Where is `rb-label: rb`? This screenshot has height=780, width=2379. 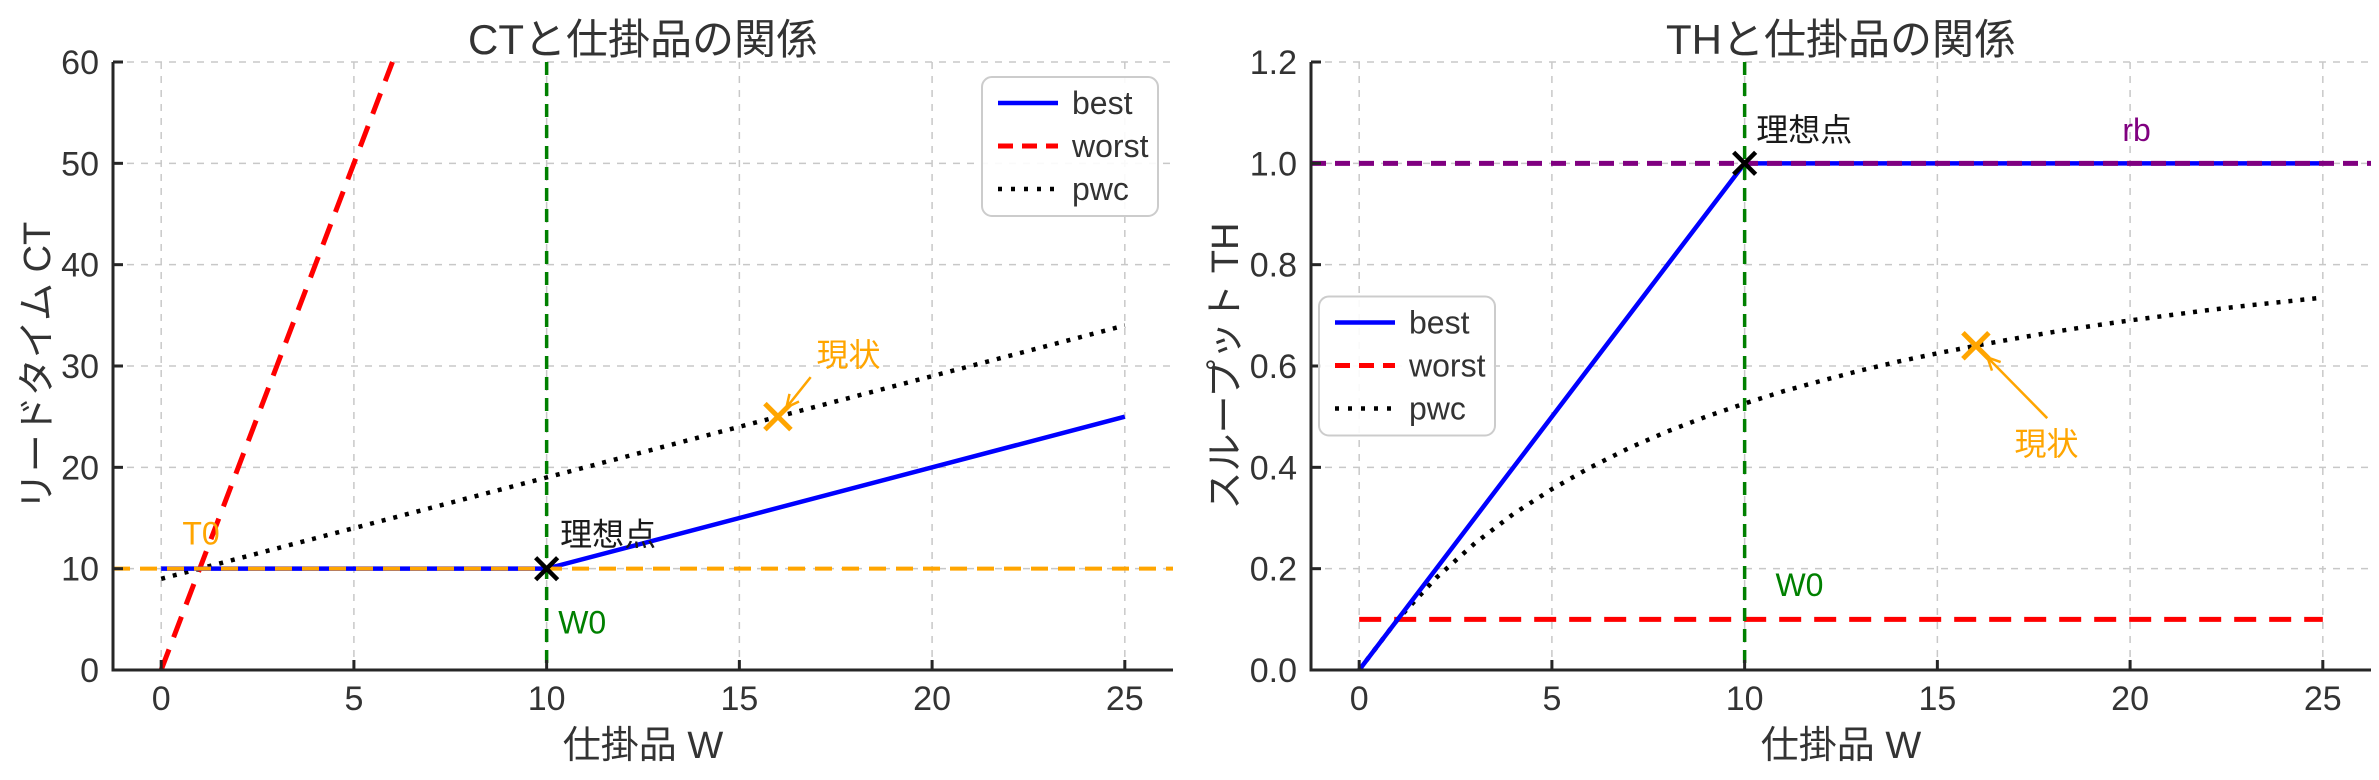 rb-label: rb is located at coordinates (2136, 130).